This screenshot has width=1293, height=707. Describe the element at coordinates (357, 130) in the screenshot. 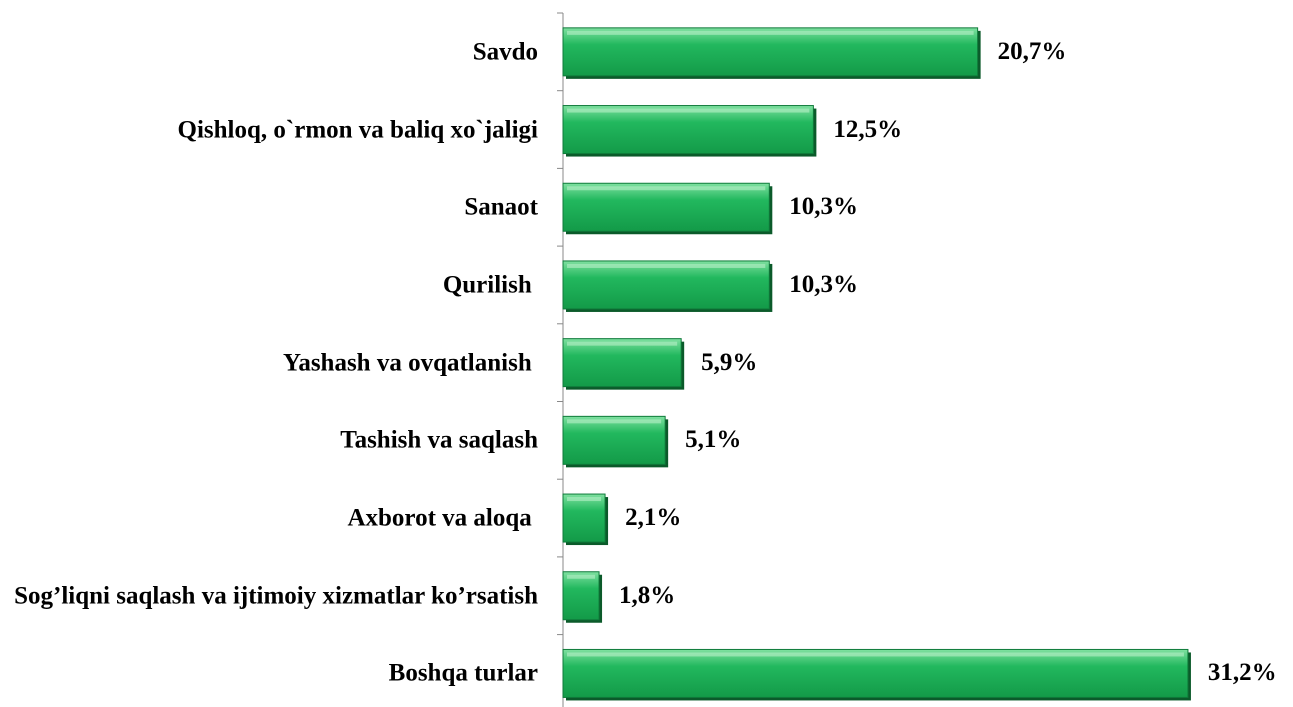

I see `category-label-text: Qishloq, o`rmon va baliq xo`jaligi` at that location.